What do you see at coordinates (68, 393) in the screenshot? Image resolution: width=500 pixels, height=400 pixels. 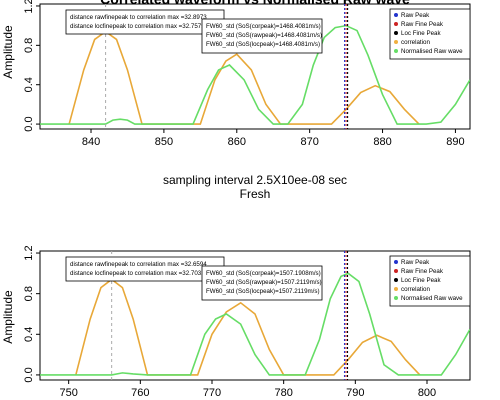 I see `x-tick-label: 750` at bounding box center [68, 393].